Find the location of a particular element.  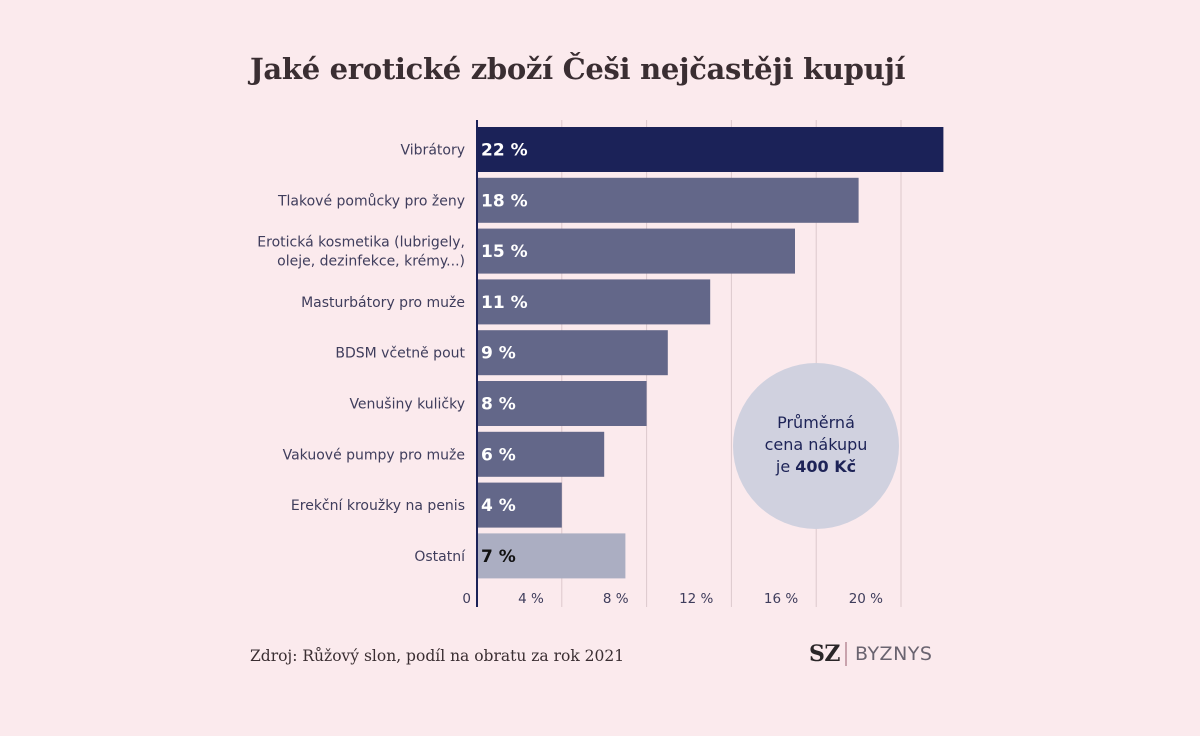

x-tick-label: 8 % is located at coordinates (616, 599).